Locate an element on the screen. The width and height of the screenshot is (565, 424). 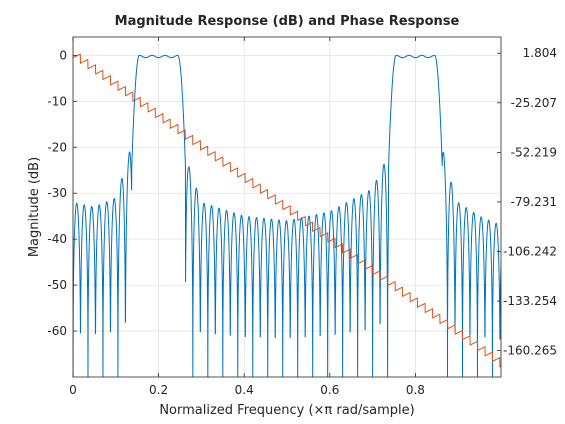
y-left-tick-label-1: -10 is located at coordinates (57, 101).